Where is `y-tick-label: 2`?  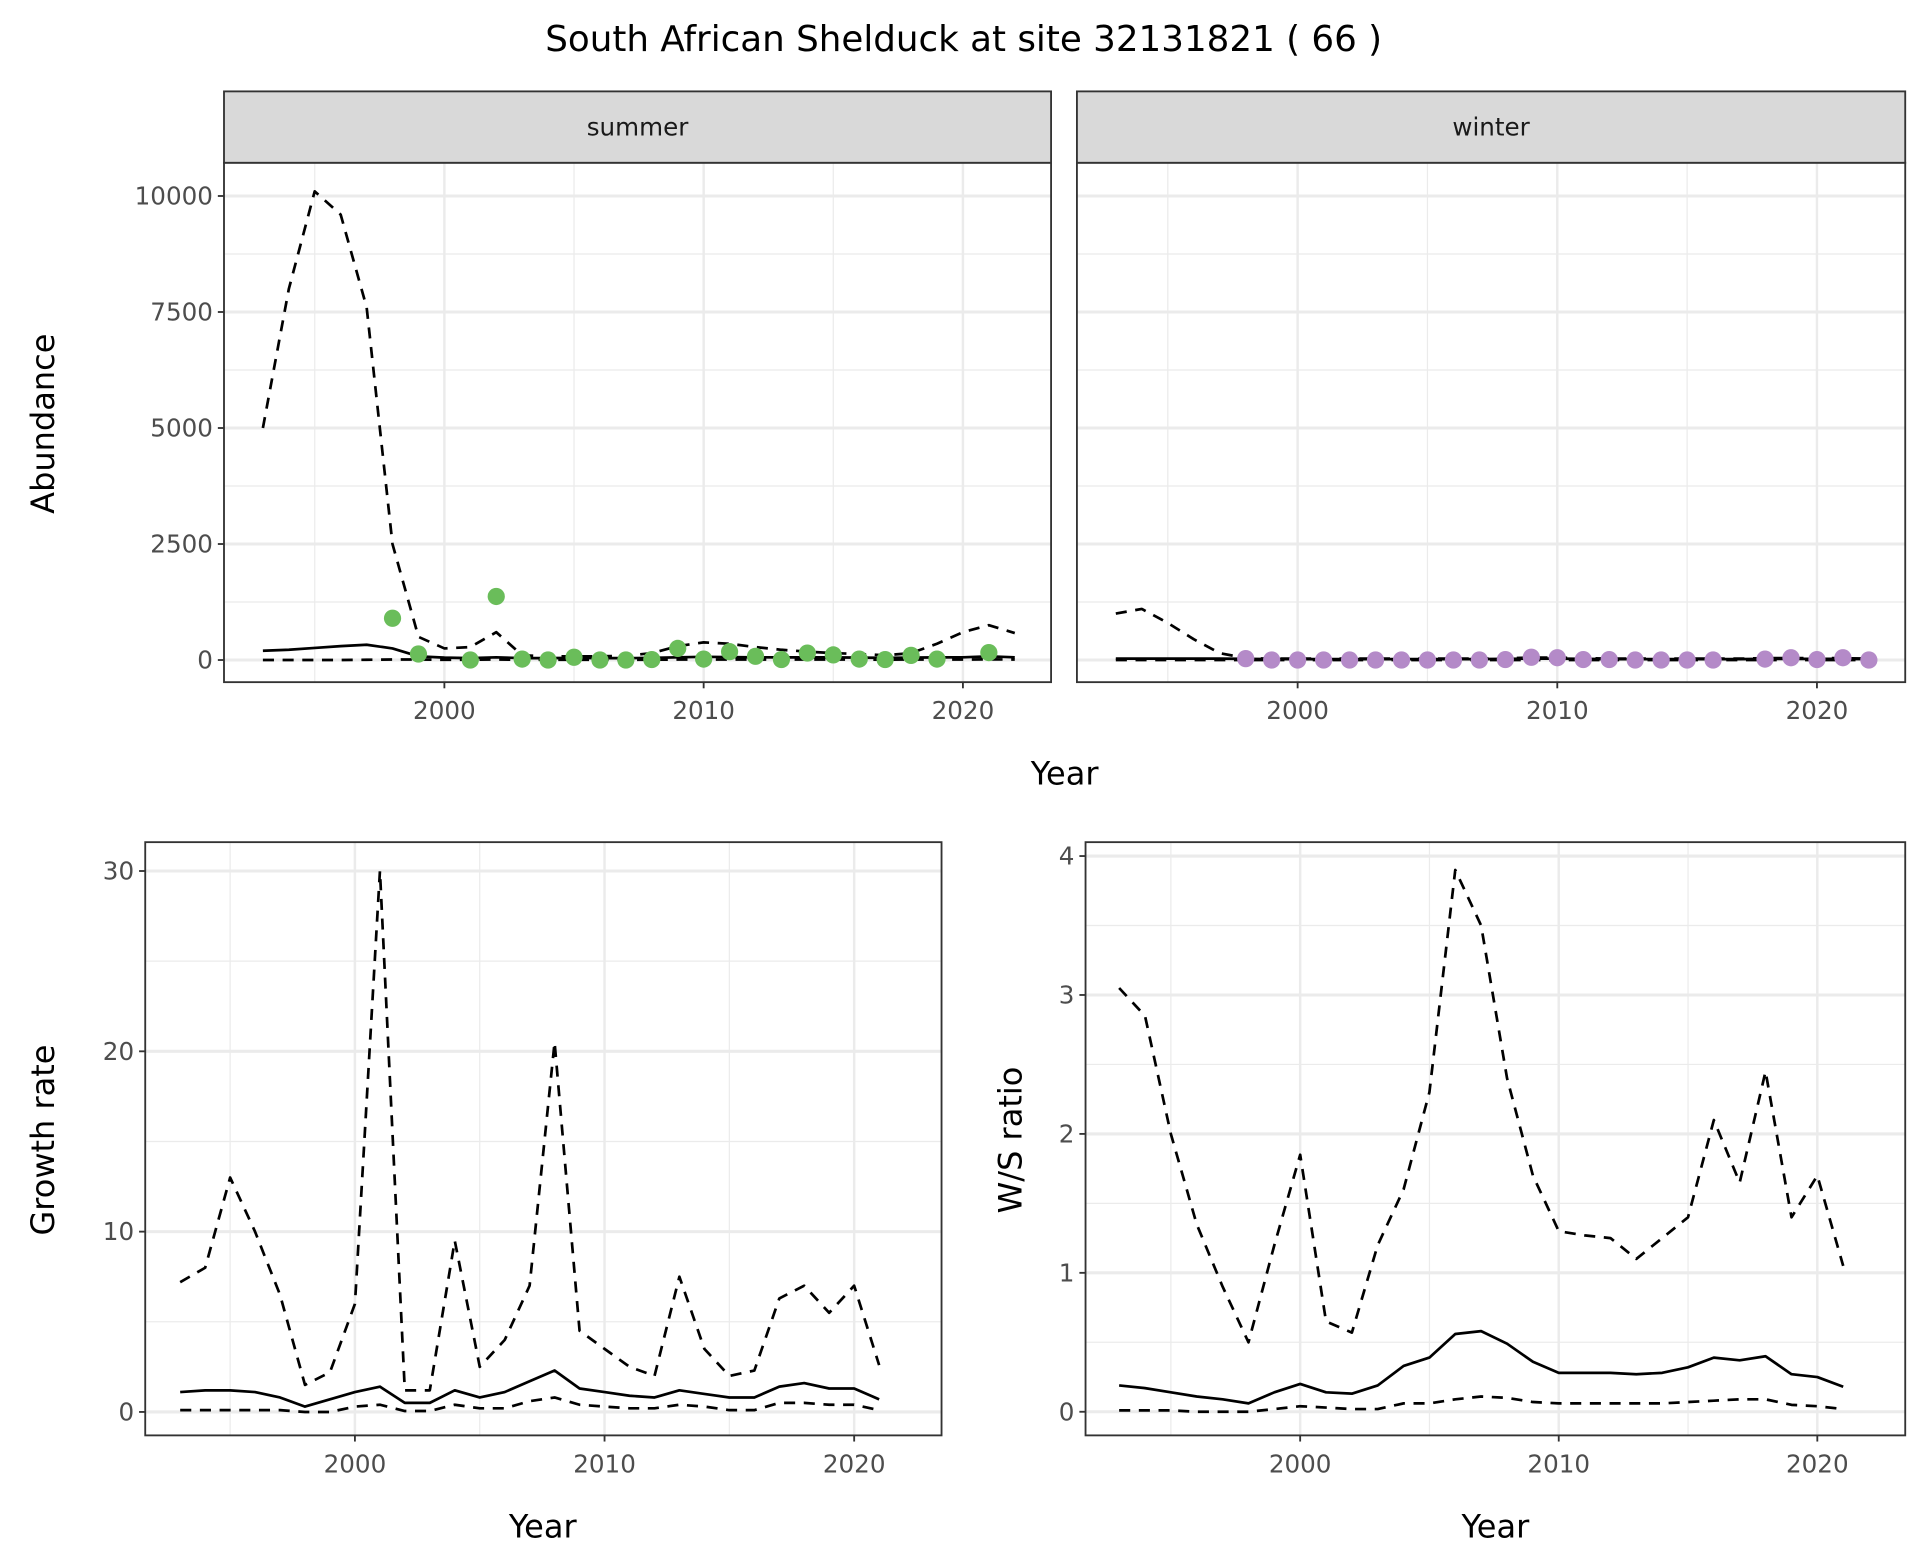 y-tick-label: 2 is located at coordinates (1067, 1134).